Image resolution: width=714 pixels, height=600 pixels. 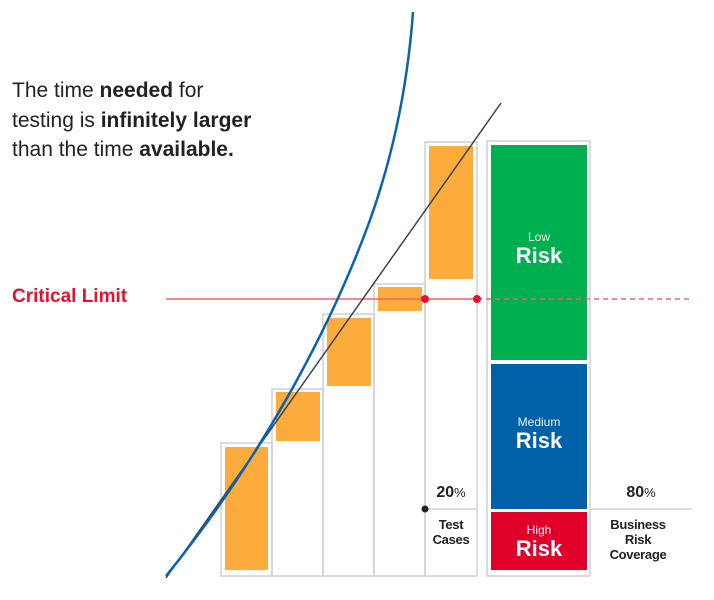 I want to click on risk-level: Medium, so click(x=539, y=422).